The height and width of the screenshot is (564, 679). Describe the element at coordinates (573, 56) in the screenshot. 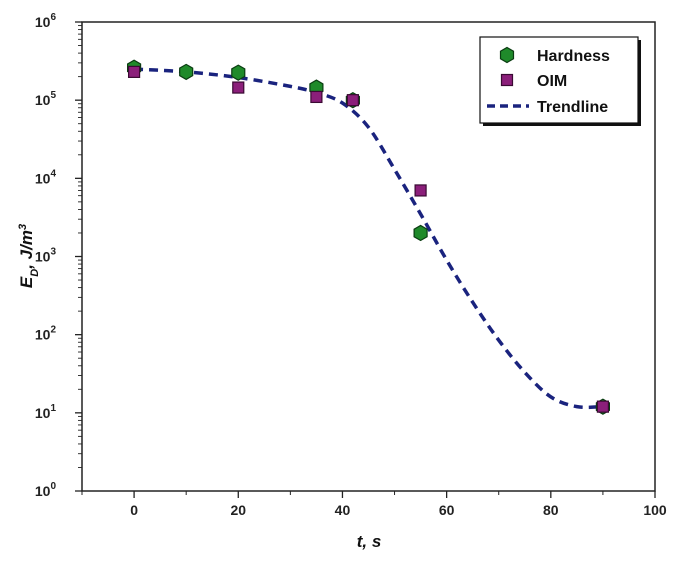

I see `legend-label: Hardness` at that location.